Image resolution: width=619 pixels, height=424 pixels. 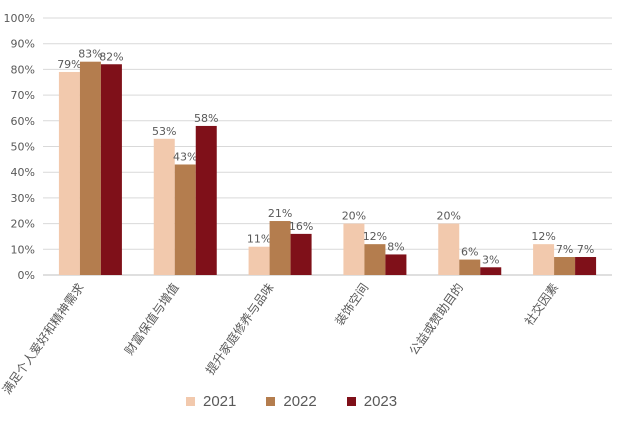 What do you see at coordinates (301, 226) in the screenshot?
I see `data-label: 16%` at bounding box center [301, 226].